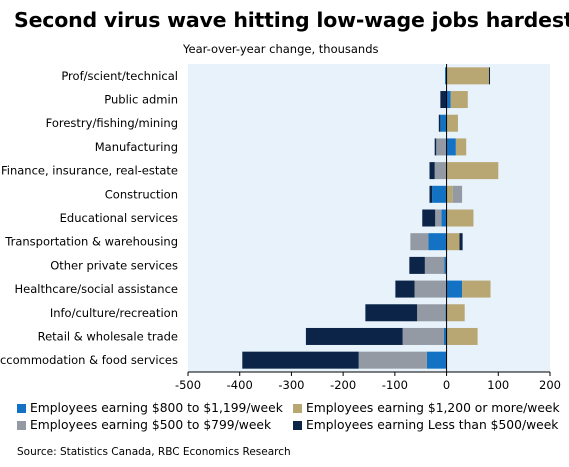  Describe the element at coordinates (114, 313) in the screenshot. I see `category-label: Info/culture/recreation` at that location.